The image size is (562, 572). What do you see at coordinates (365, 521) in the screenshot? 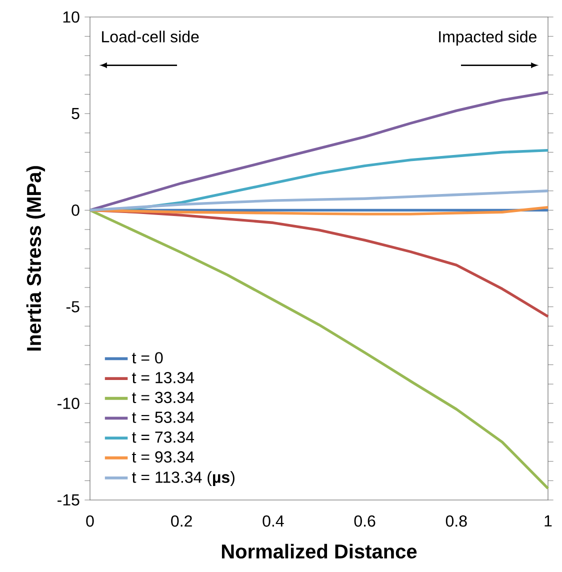
I see `x-tick-label: 0.6` at bounding box center [365, 521].